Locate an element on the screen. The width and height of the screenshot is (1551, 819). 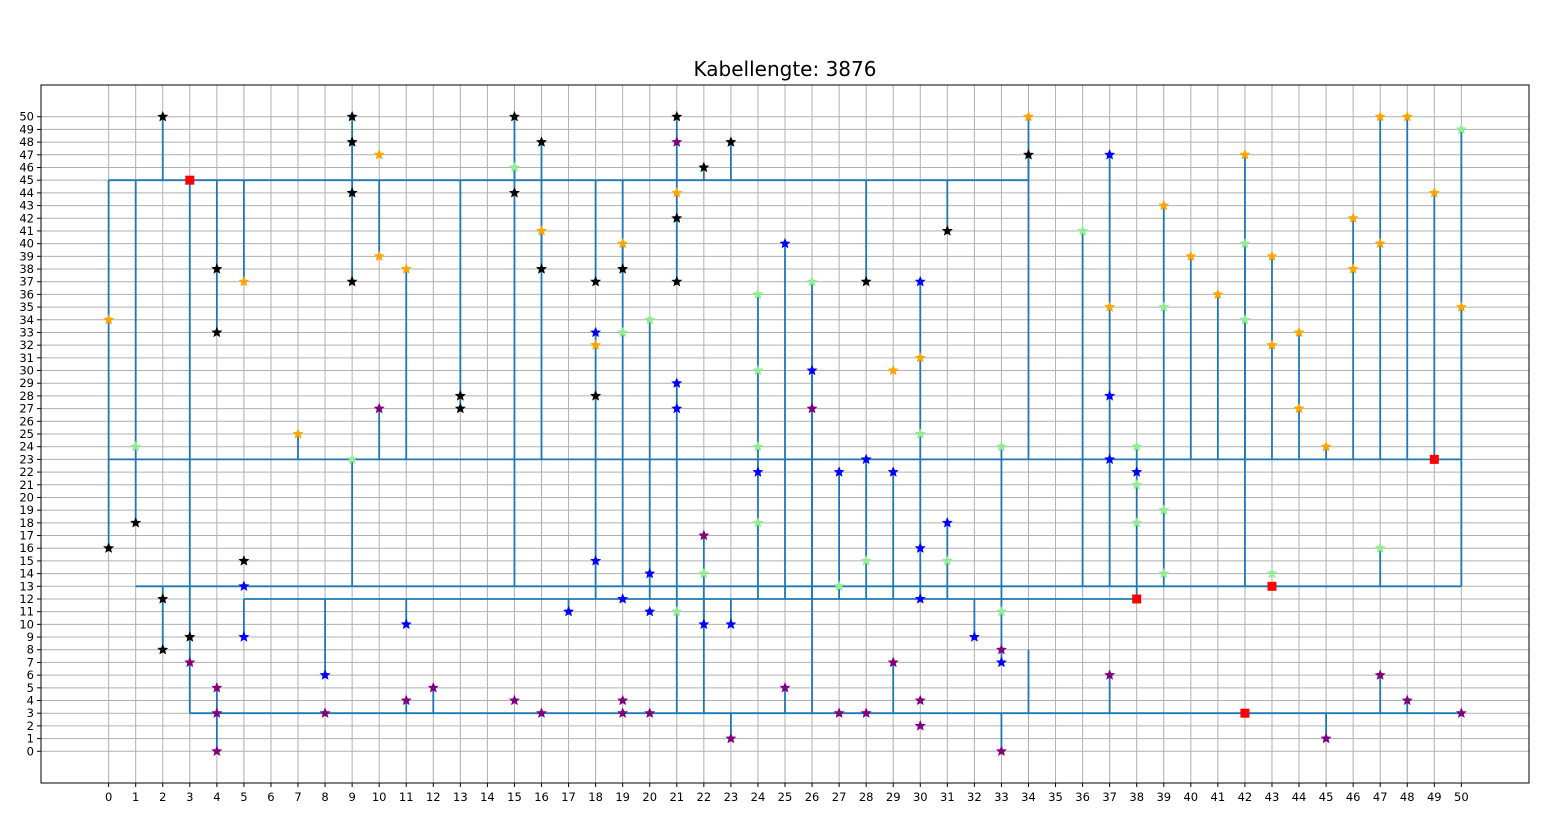
x-tick-label: 22 is located at coordinates (704, 797).